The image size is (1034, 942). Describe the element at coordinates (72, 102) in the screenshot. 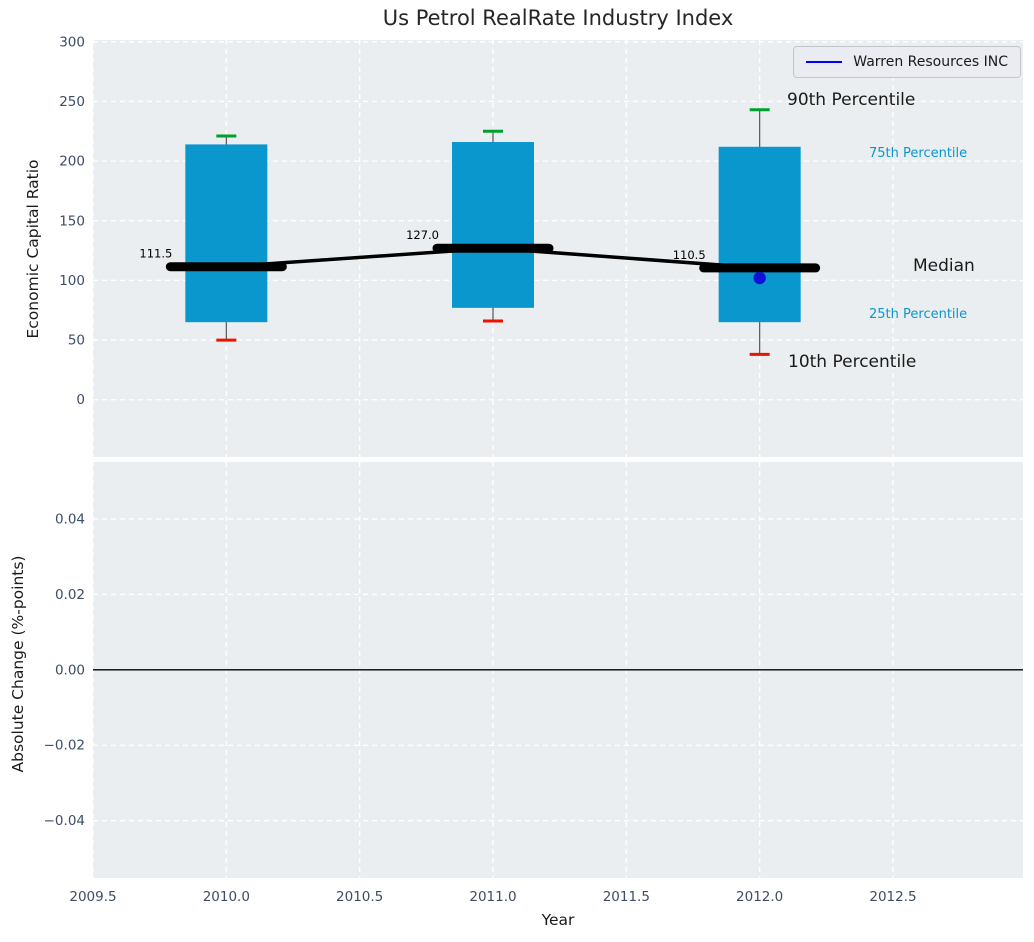

I see `y-tick-label-top: 250` at that location.